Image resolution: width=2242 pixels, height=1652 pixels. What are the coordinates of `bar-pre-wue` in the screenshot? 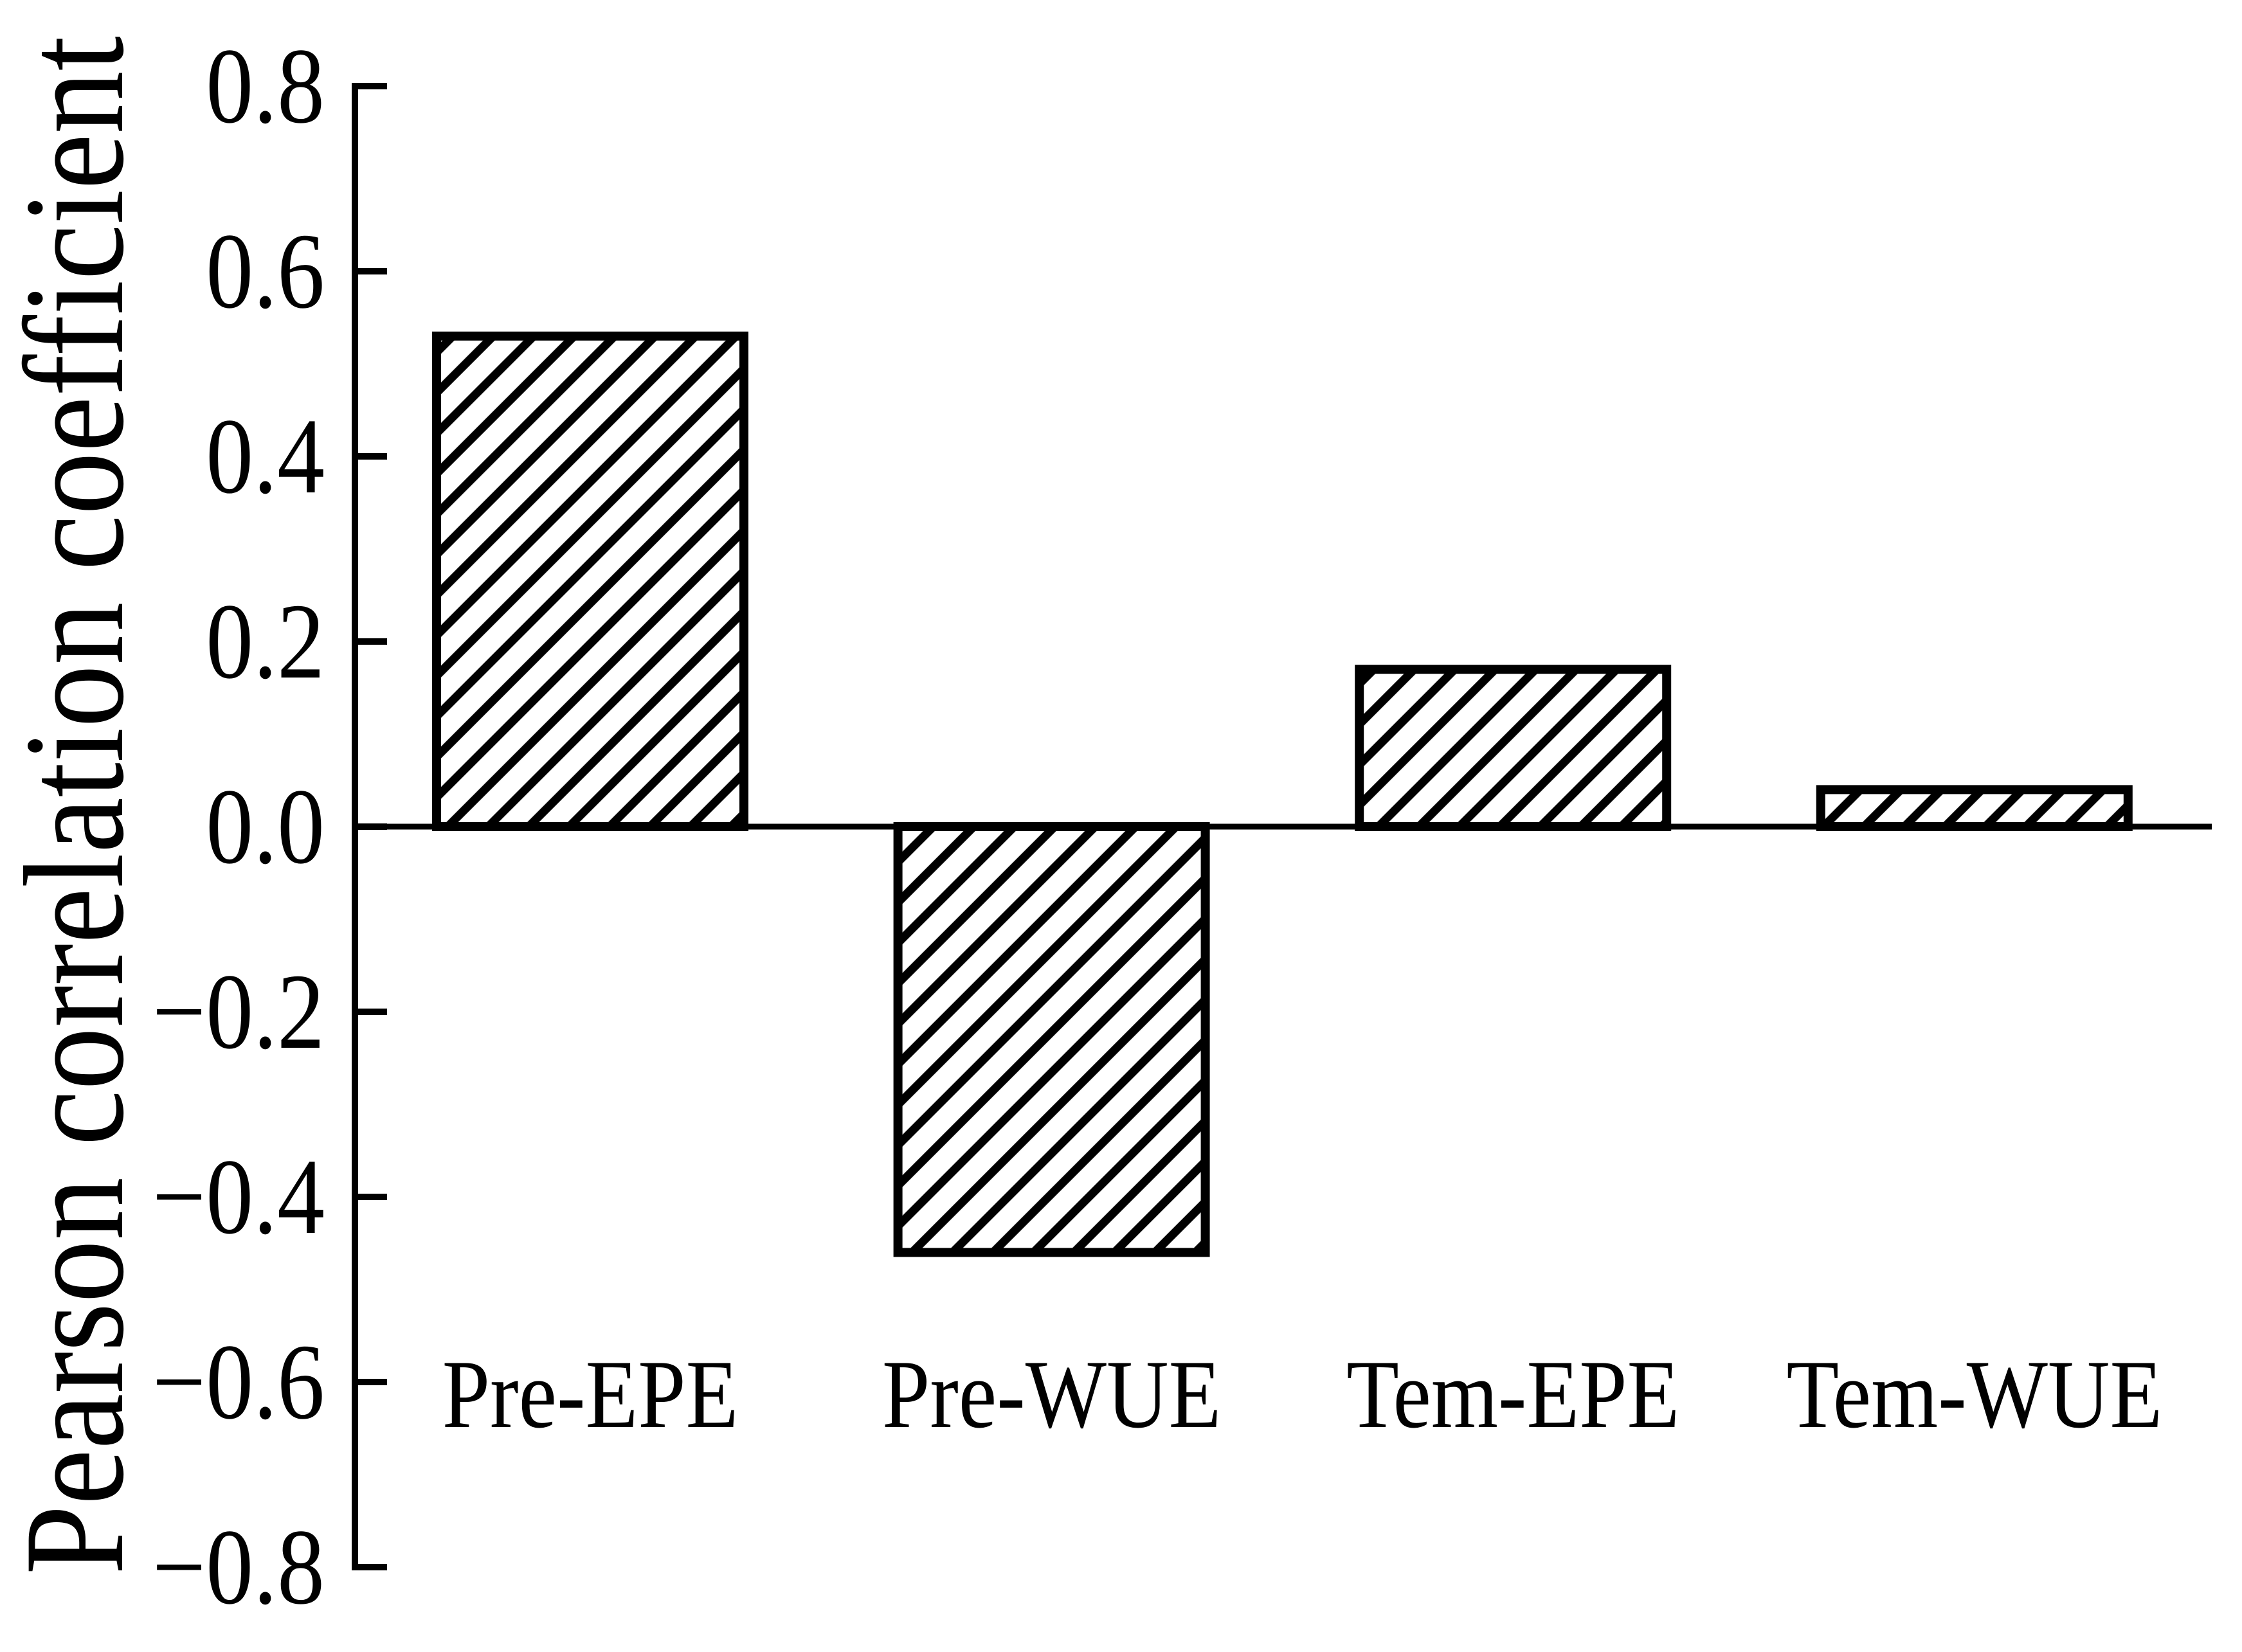 It's located at (1051, 1039).